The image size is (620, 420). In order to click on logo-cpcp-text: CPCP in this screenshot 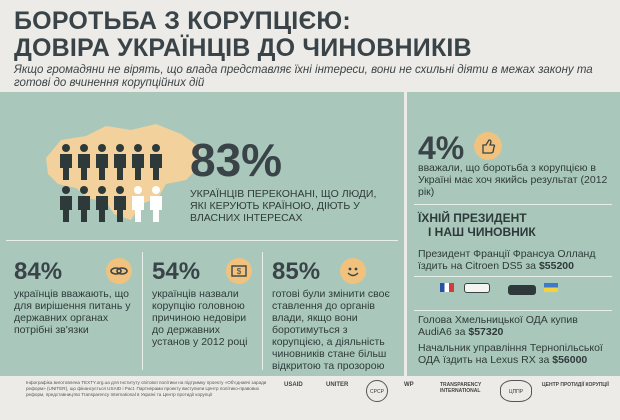, I will do `click(377, 392)`.